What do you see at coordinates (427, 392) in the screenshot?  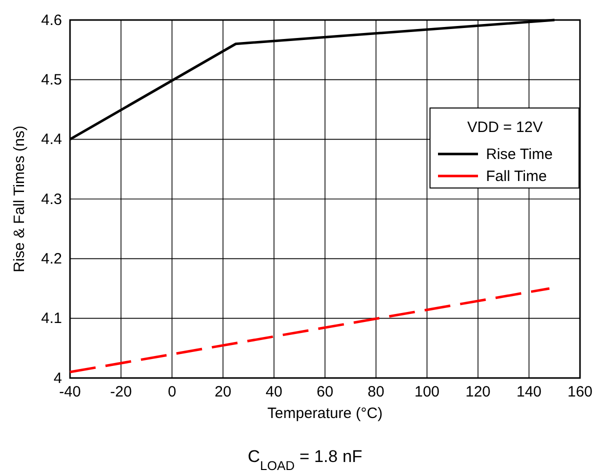 I see `x-tick-label: 100` at bounding box center [427, 392].